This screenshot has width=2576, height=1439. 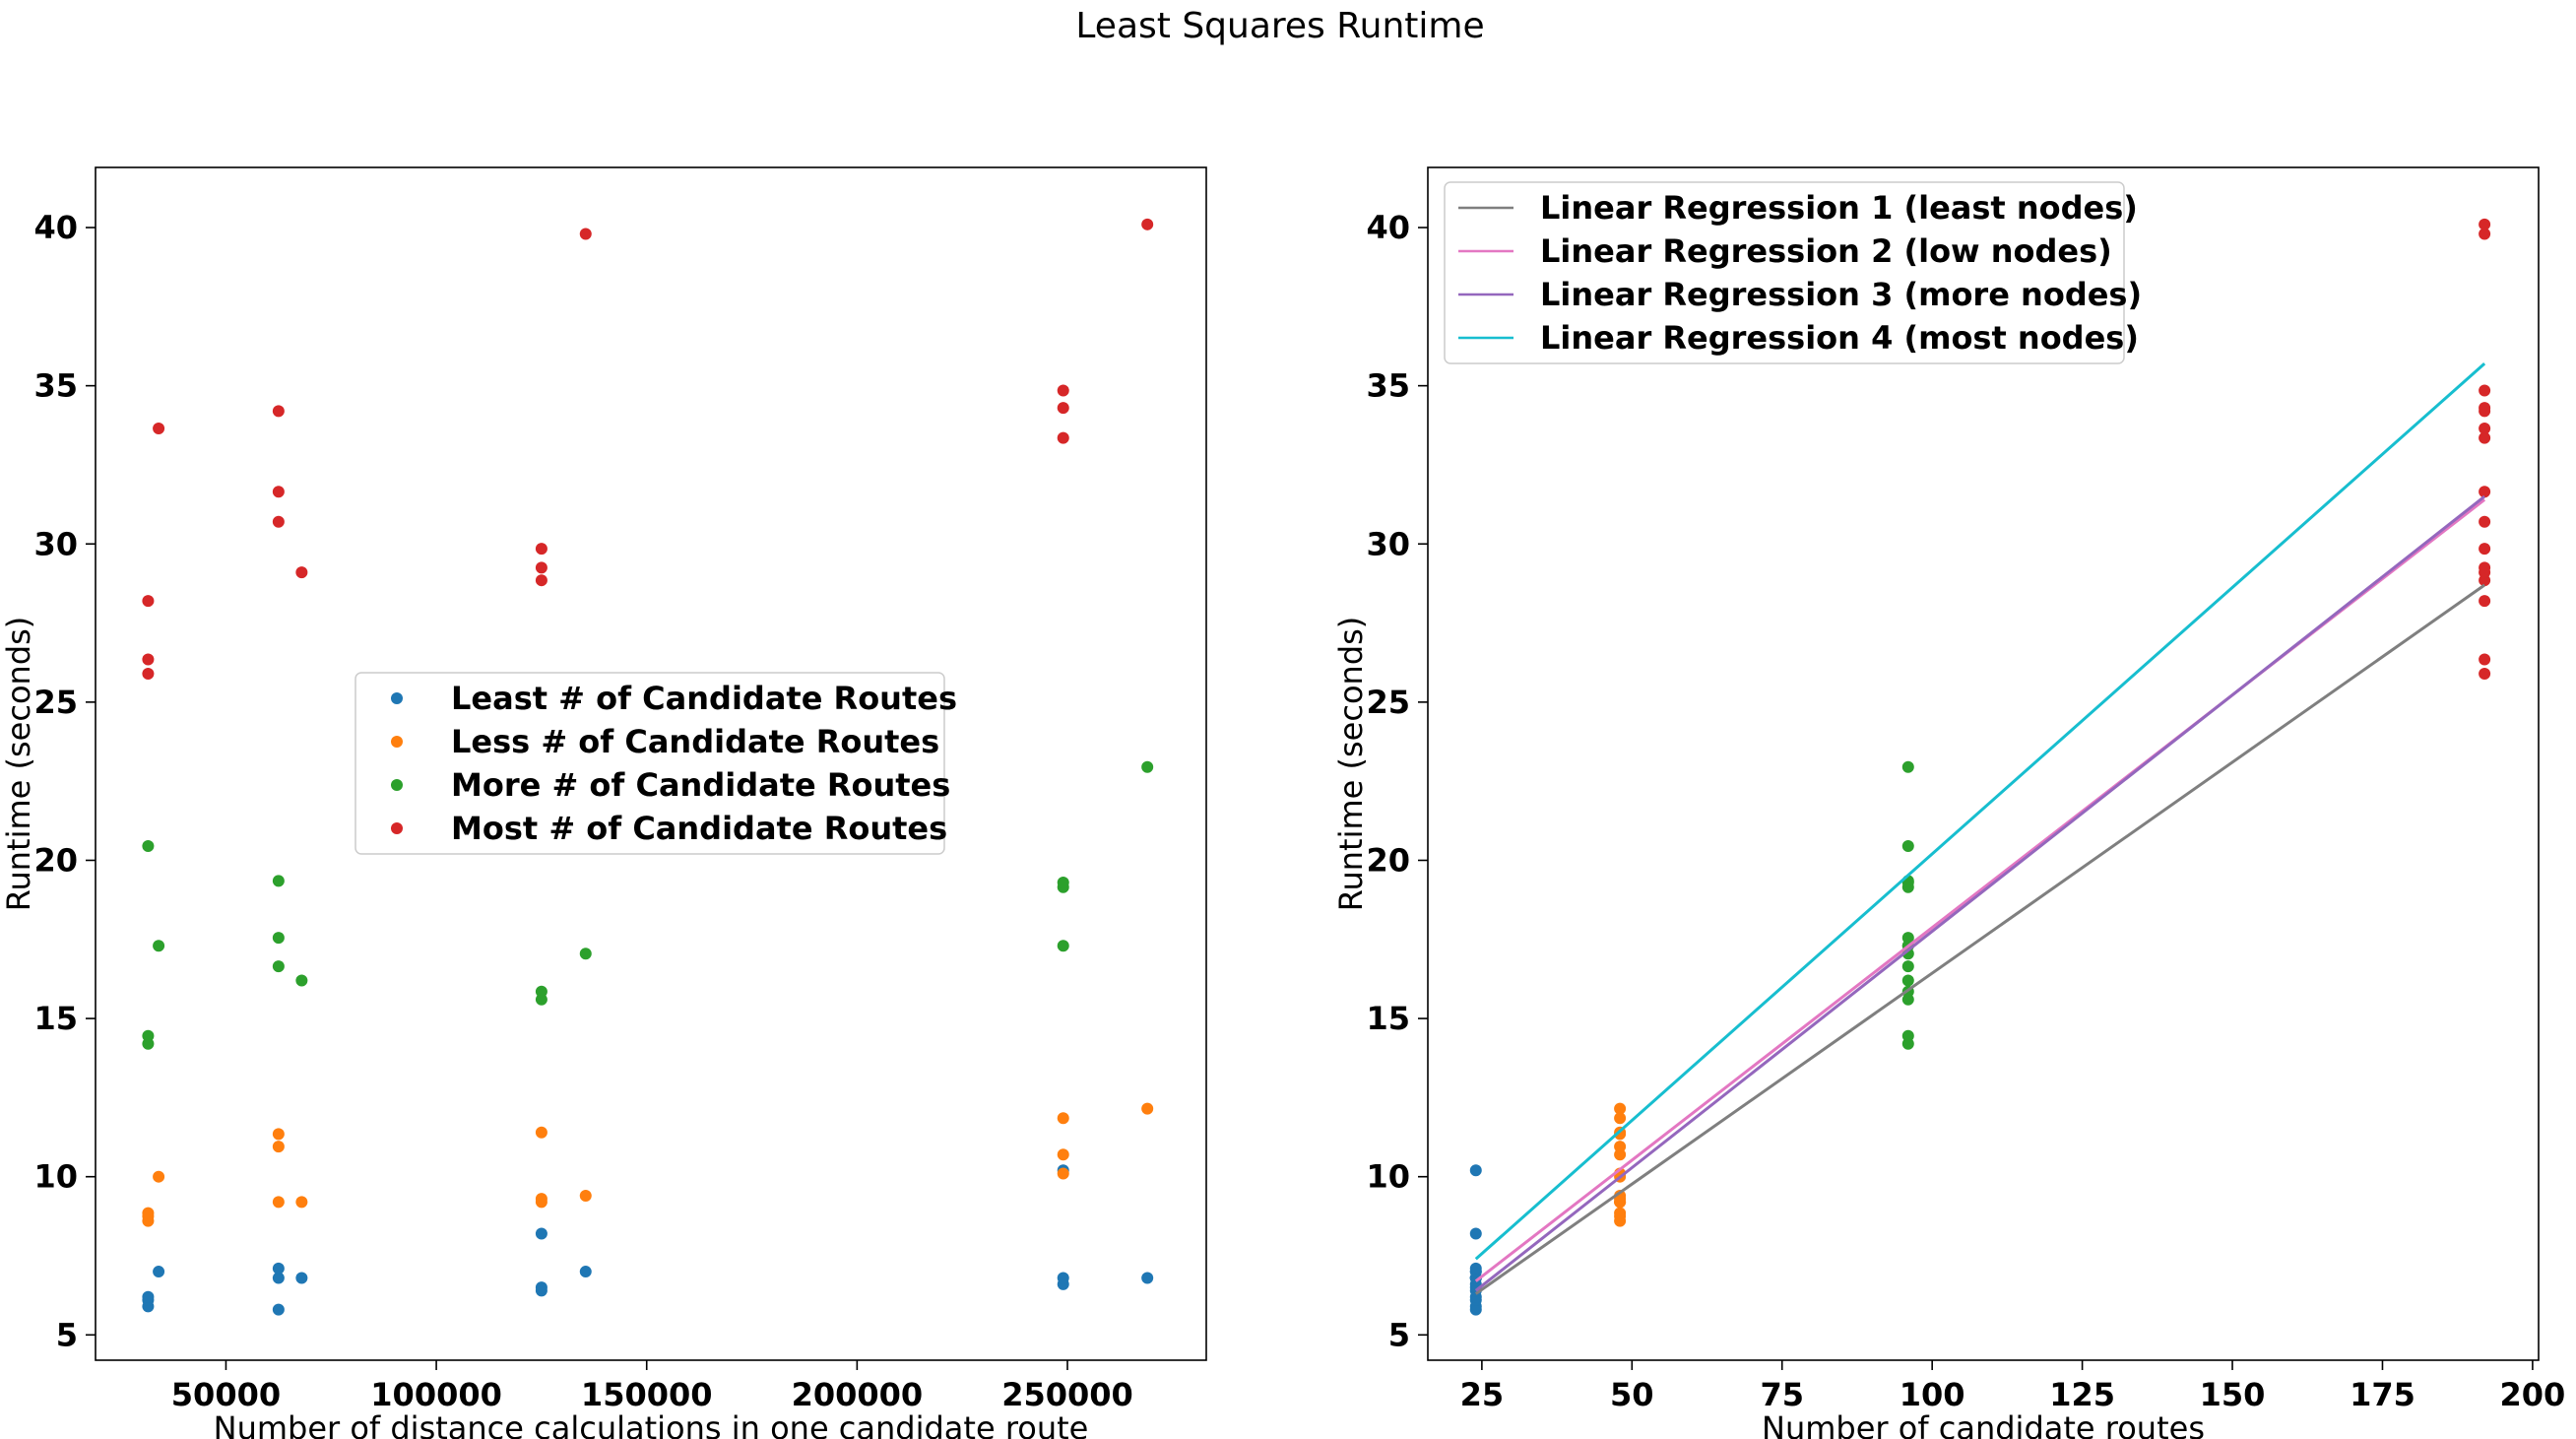 What do you see at coordinates (1826, 251) in the screenshot?
I see `legend-entry-label: Linear Regression 2 (low nodes)` at bounding box center [1826, 251].